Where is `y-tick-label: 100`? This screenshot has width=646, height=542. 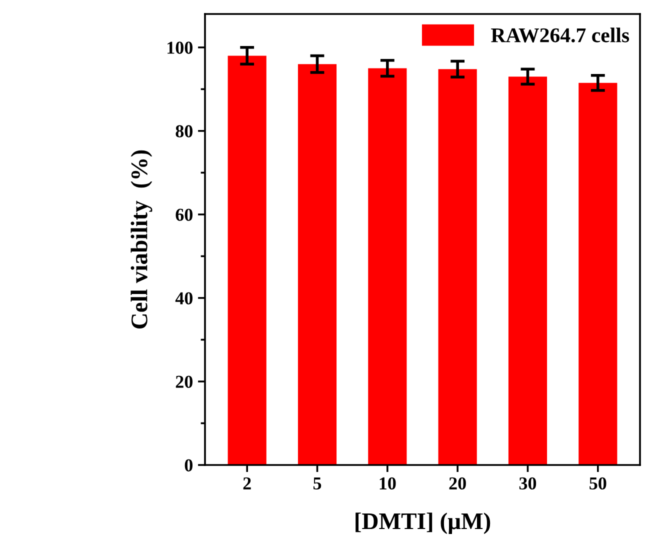 y-tick-label: 100 is located at coordinates (180, 48).